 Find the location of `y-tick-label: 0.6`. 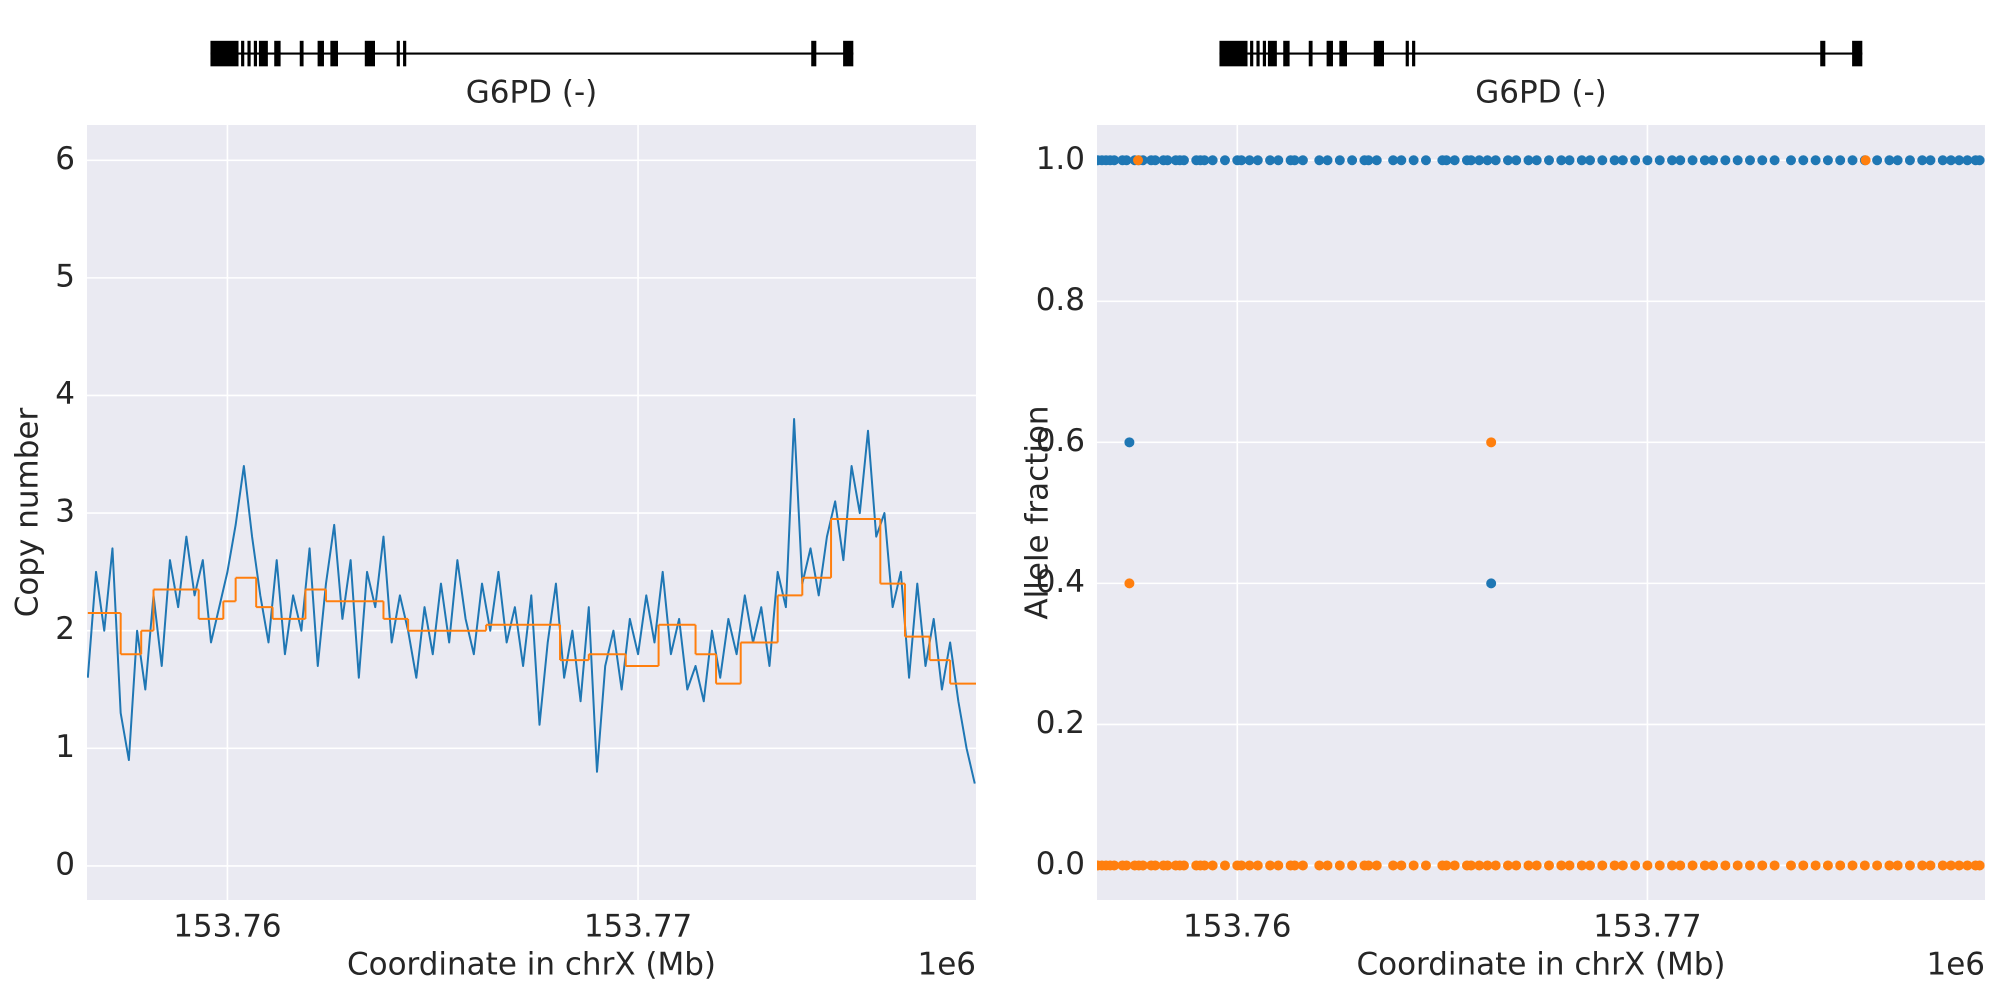

y-tick-label: 0.6 is located at coordinates (1060, 441).